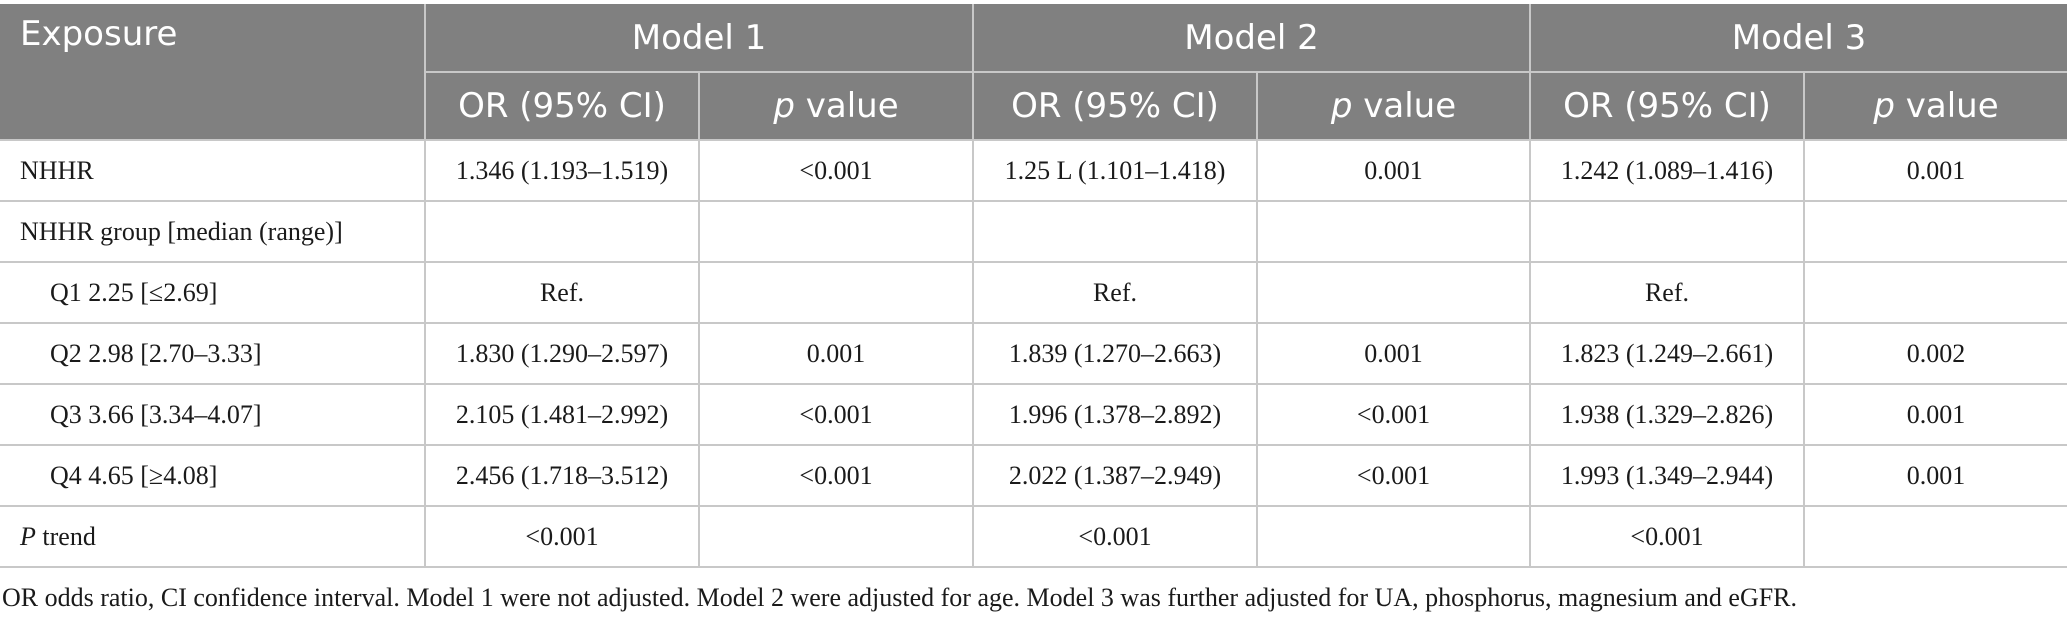  Describe the element at coordinates (1798, 38) in the screenshot. I see `model-3-header: Model 3` at that location.